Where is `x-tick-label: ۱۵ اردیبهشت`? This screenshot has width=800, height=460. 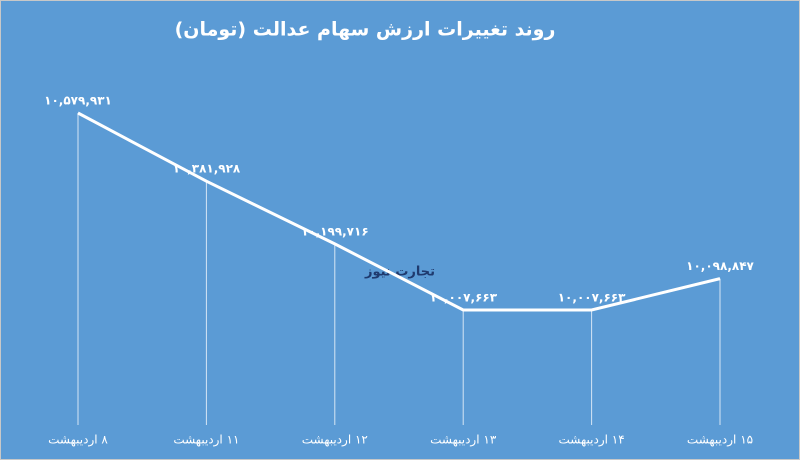
x-tick-label: ۱۵ اردیبهشت is located at coordinates (720, 440).